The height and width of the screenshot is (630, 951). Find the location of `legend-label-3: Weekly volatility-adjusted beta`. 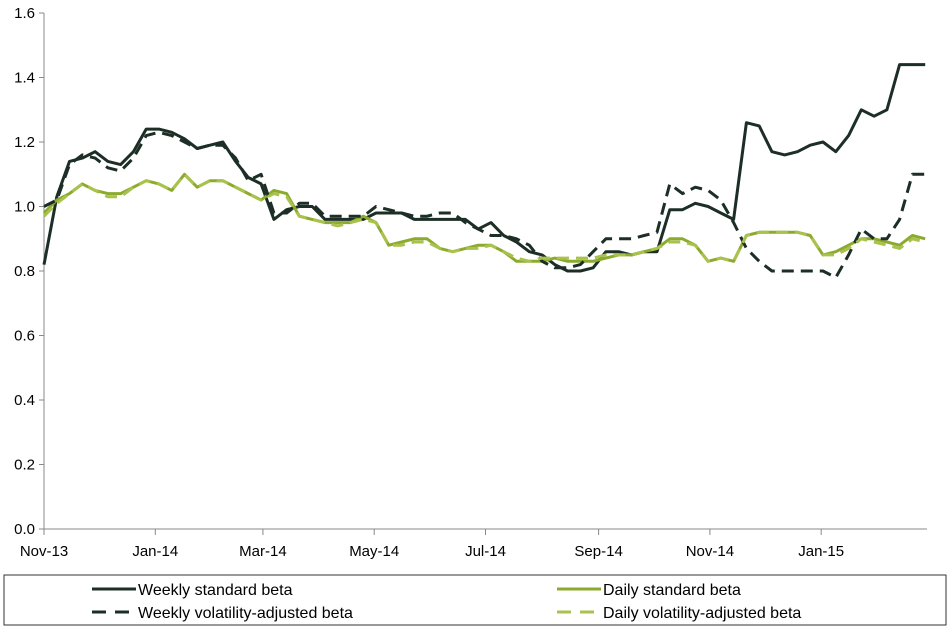

legend-label-3: Weekly volatility-adjusted beta is located at coordinates (245, 613).